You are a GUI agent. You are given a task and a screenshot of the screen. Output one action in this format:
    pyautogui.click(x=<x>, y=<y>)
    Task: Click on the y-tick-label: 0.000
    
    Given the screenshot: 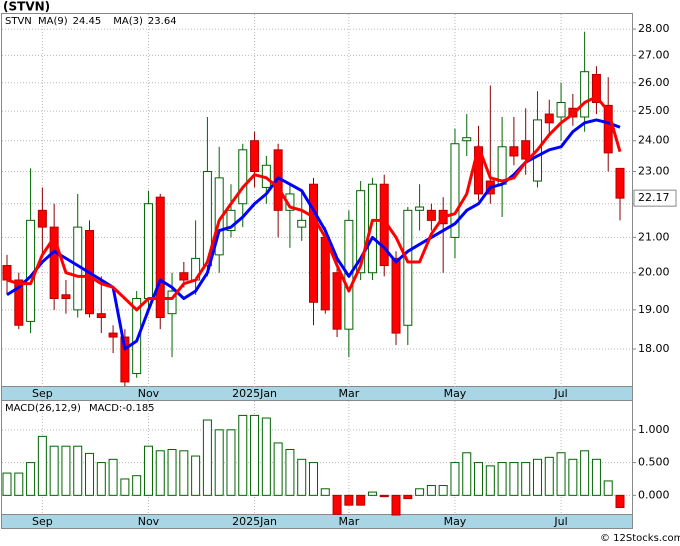 What is the action you would take?
    pyautogui.click(x=654, y=494)
    